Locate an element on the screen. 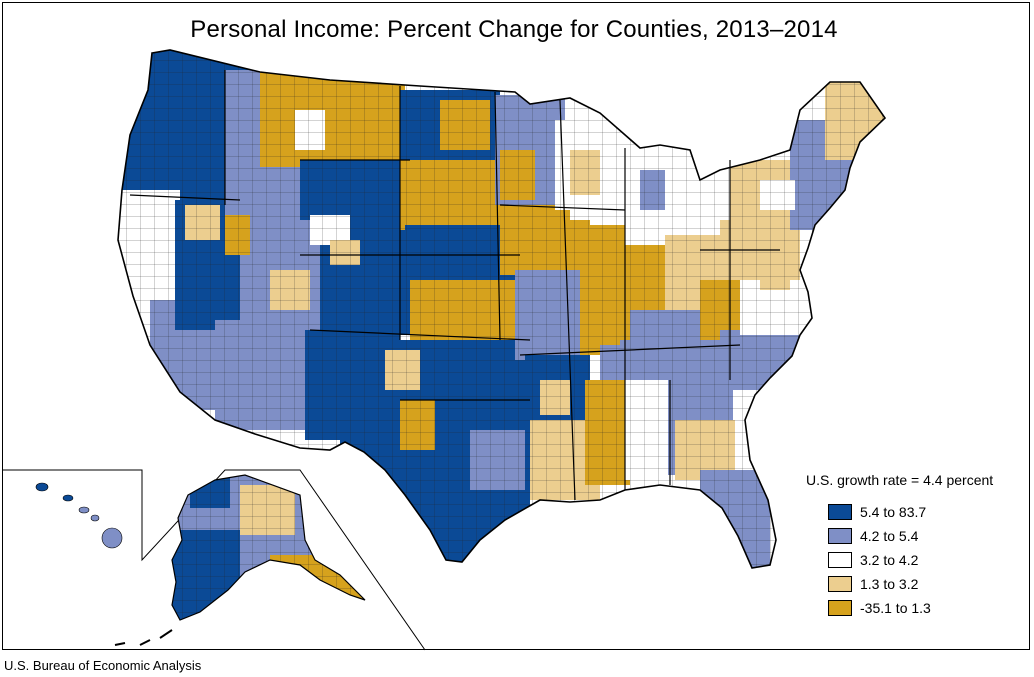 This screenshot has height=677, width=1034. alaska-outline is located at coordinates (268, 547).